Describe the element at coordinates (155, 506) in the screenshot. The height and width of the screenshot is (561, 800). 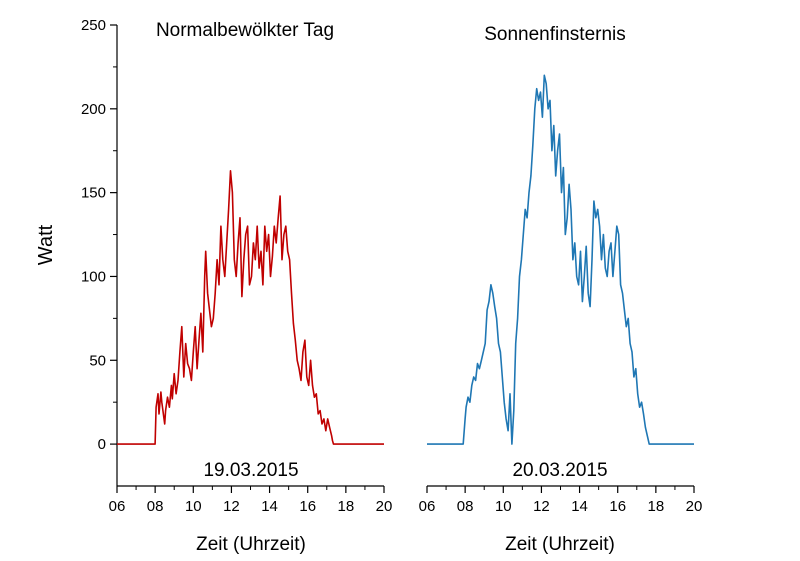
I see `left-x-tick-label: 08` at that location.